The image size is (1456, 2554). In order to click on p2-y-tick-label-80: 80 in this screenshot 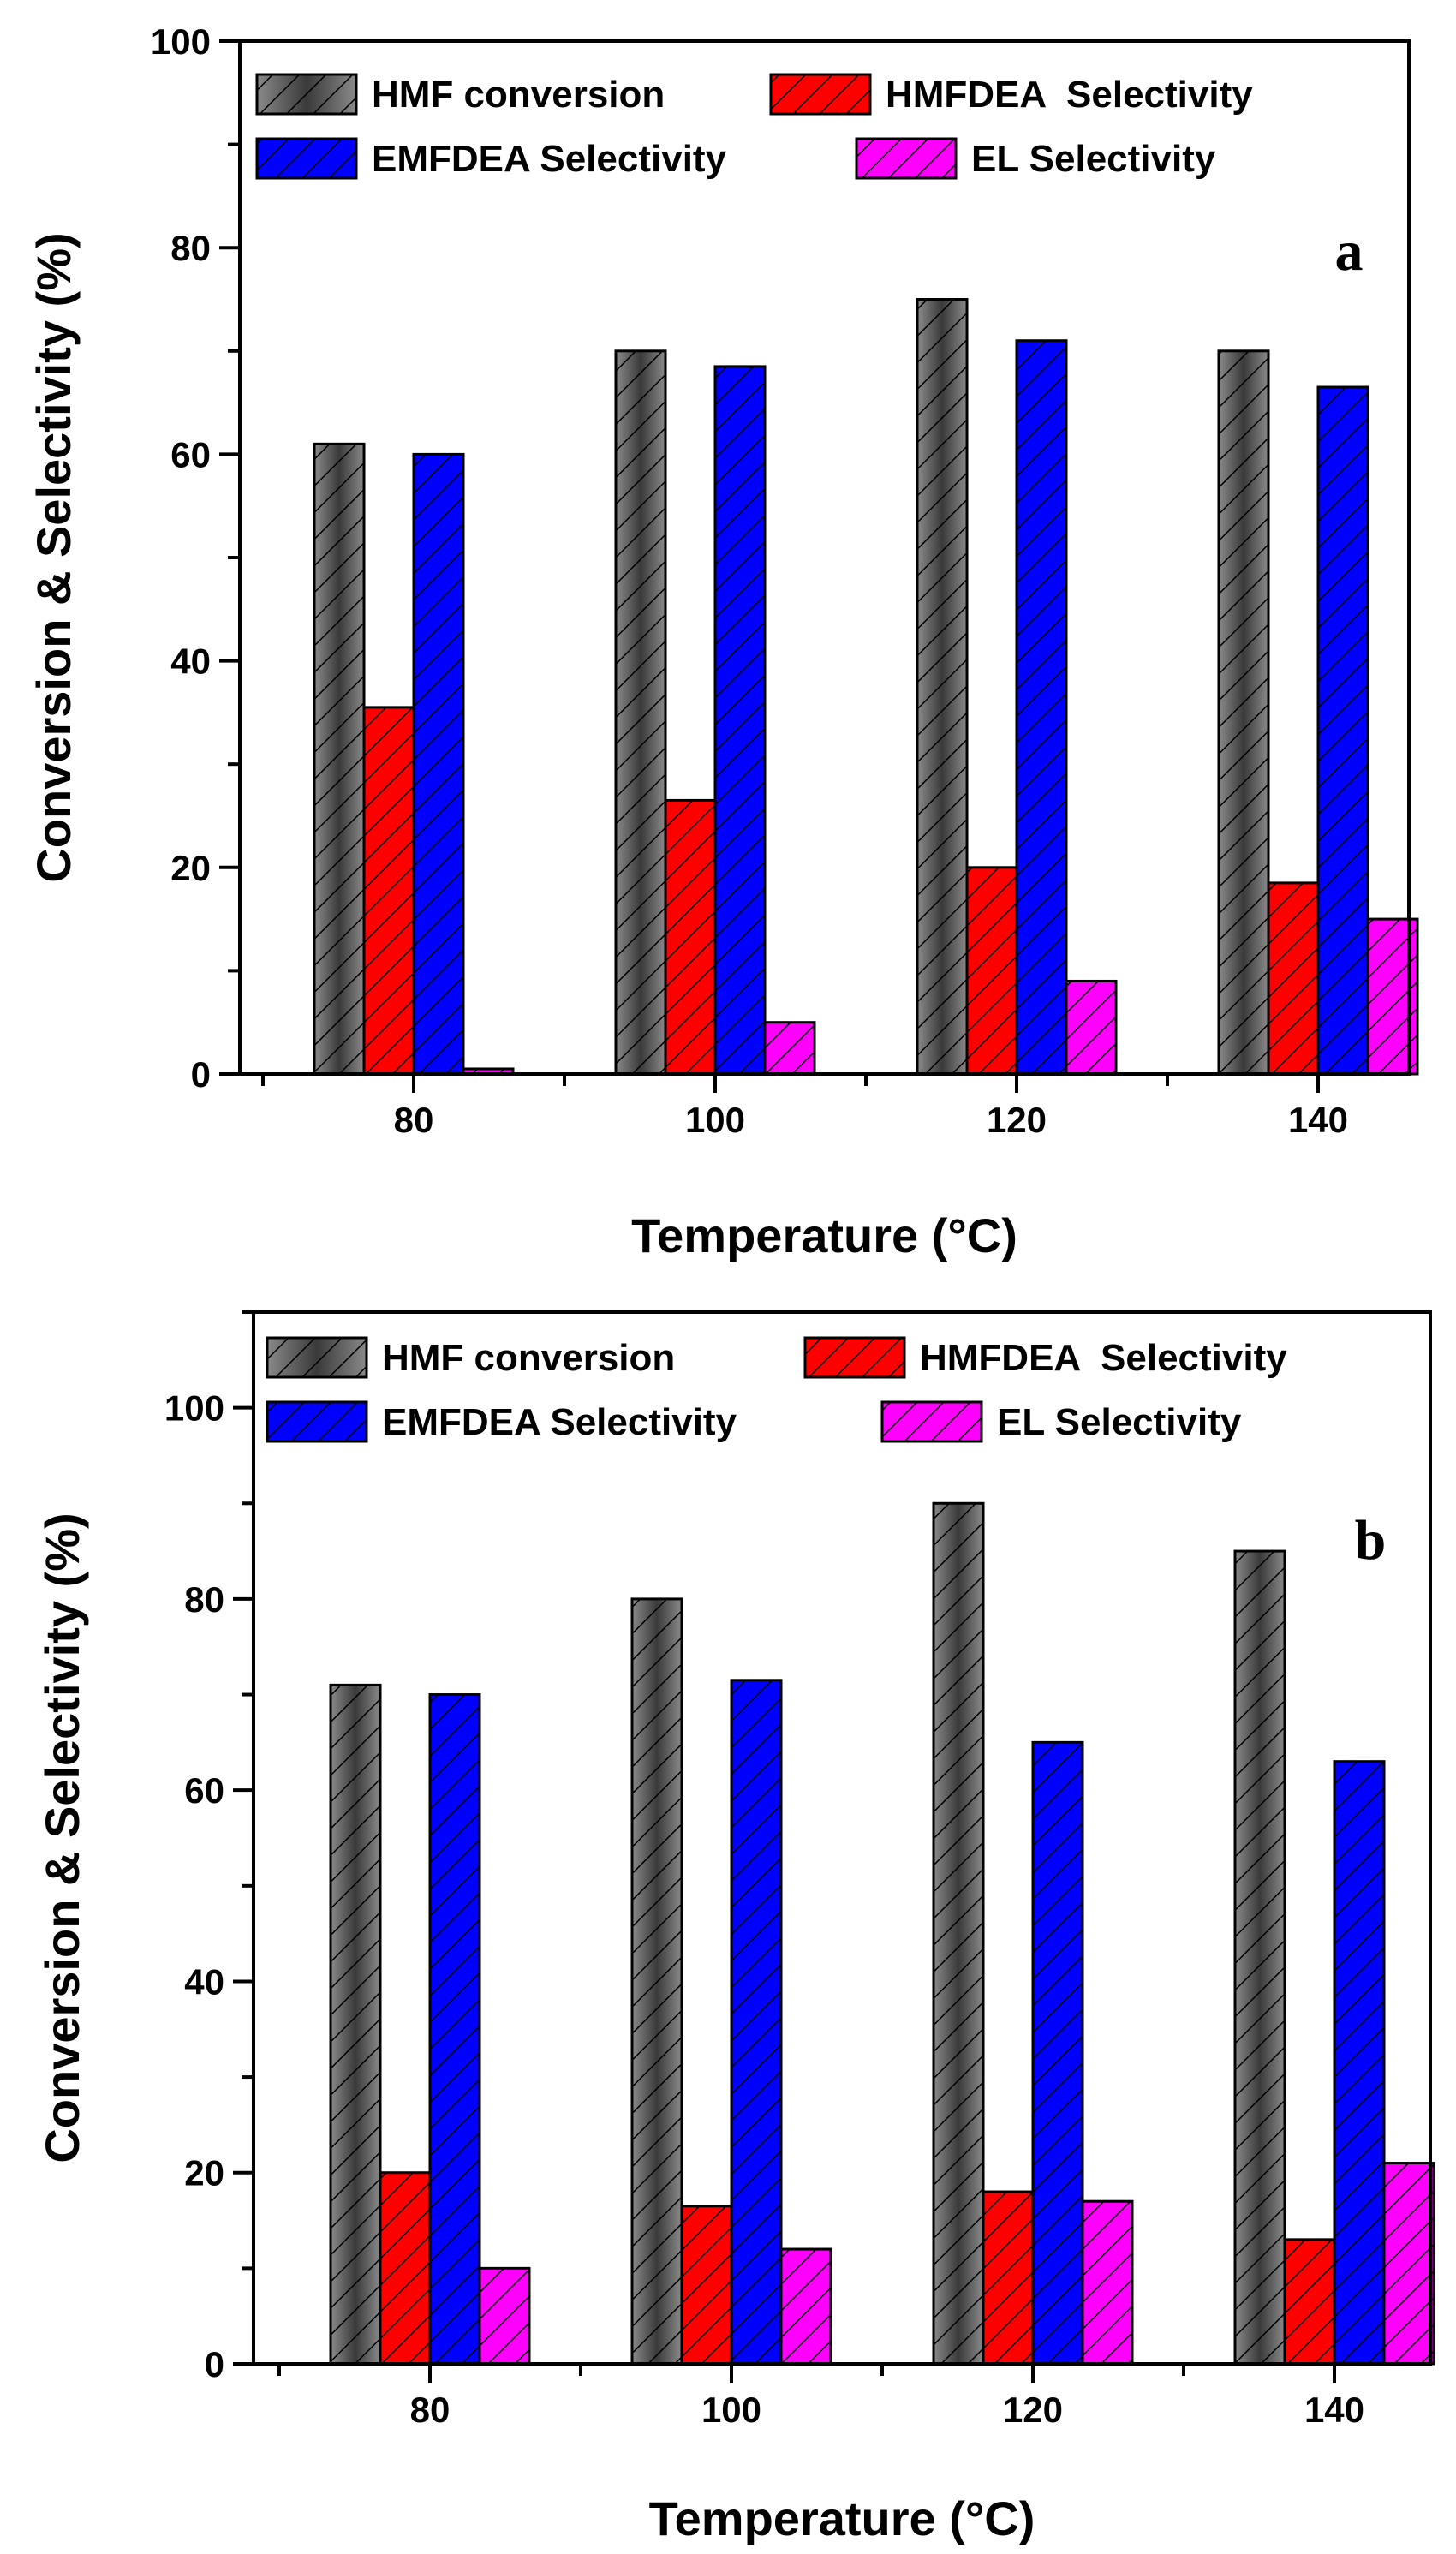, I will do `click(204, 1599)`.